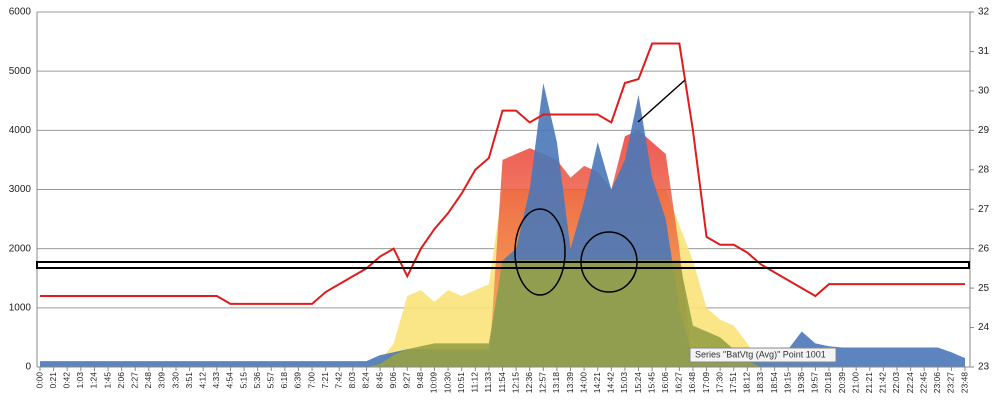  What do you see at coordinates (787, 383) in the screenshot?
I see `x-tick-label: 19:15` at bounding box center [787, 383].